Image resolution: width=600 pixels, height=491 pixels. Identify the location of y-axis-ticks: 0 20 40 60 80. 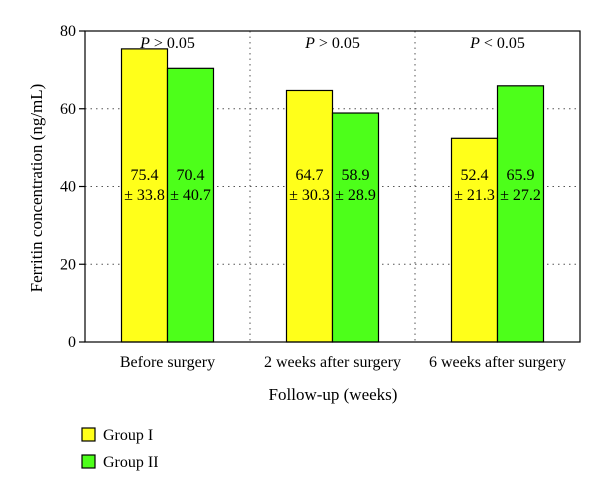
(72, 187).